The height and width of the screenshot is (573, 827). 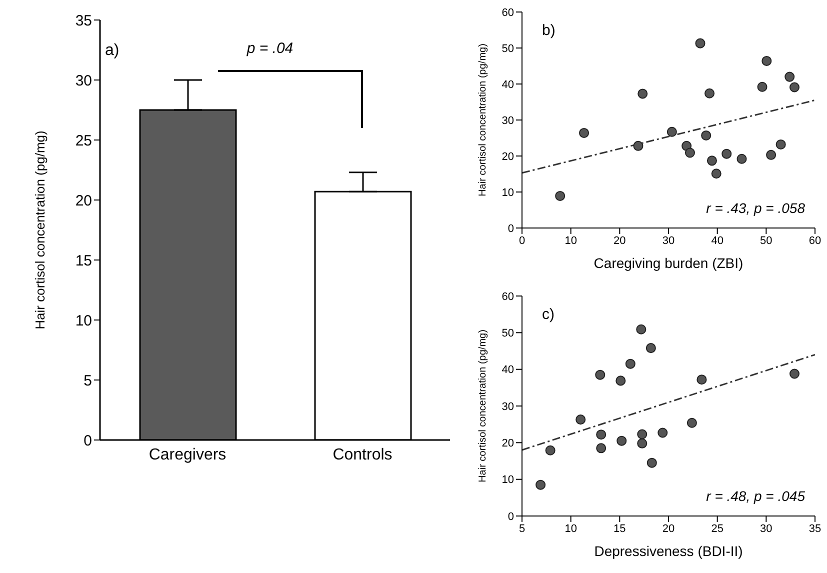 I want to click on y-tick-label: 15, so click(x=83, y=261).